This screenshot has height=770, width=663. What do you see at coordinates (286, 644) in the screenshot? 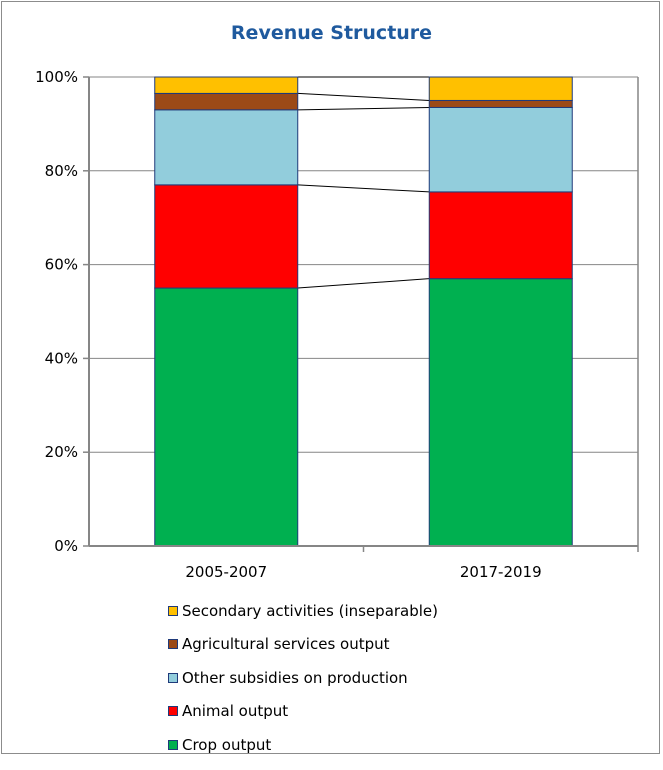
I see `legend-label: Agricultural services output` at bounding box center [286, 644].